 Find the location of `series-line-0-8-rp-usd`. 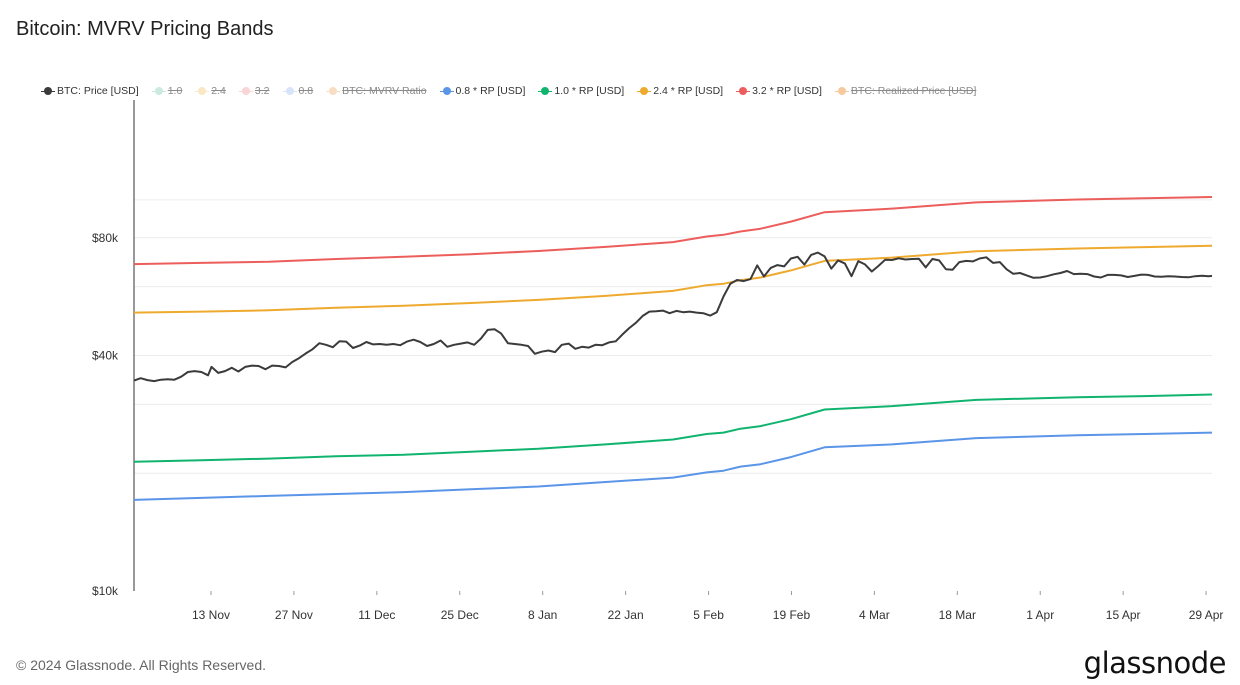

series-line-0-8-rp-usd is located at coordinates (673, 466).